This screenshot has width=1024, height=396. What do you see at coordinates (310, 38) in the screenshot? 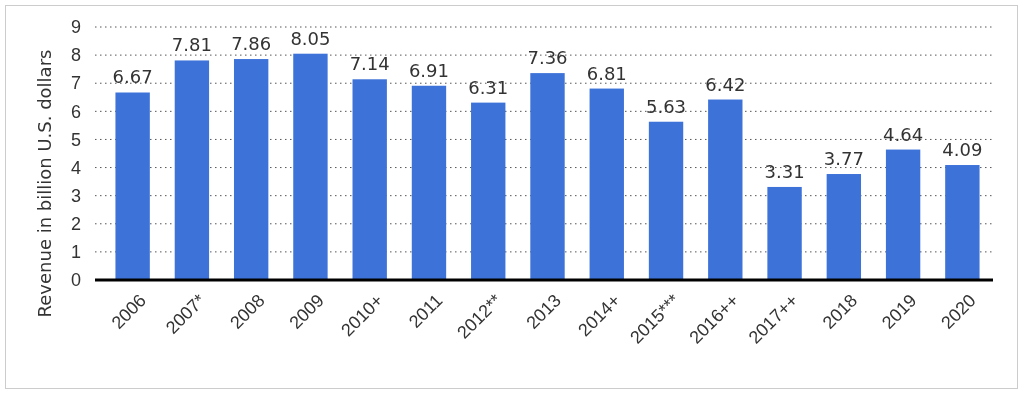
I see `data-label: 8.05` at bounding box center [310, 38].